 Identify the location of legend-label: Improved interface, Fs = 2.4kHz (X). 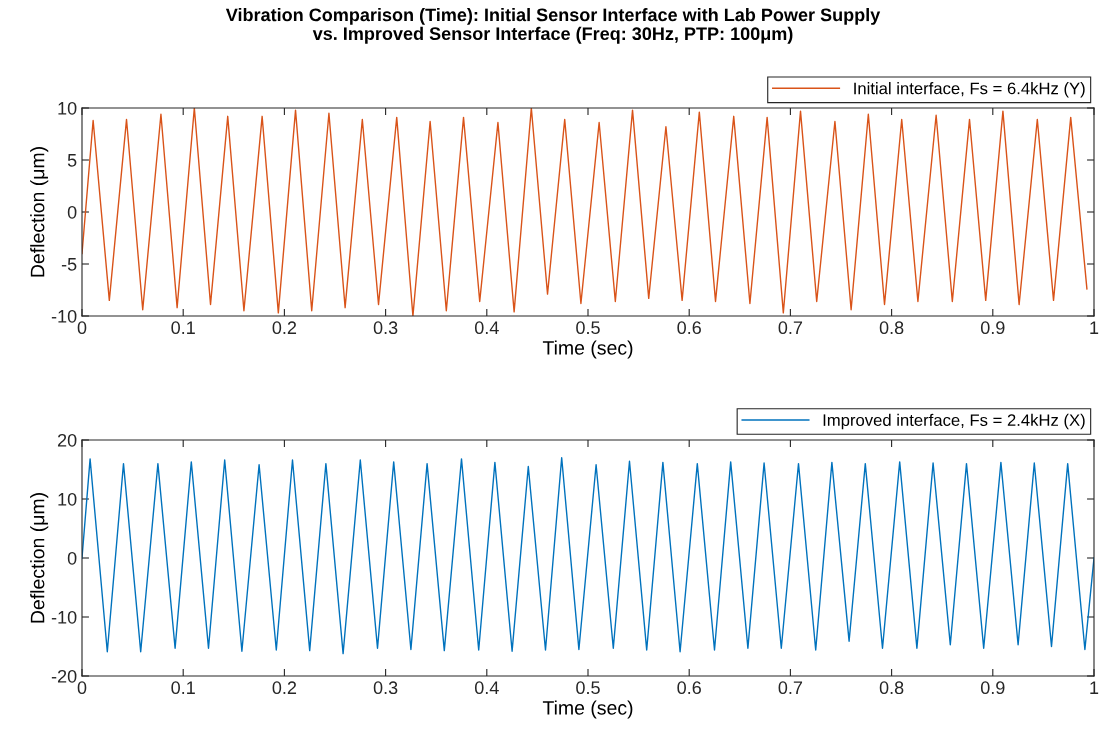
(954, 421).